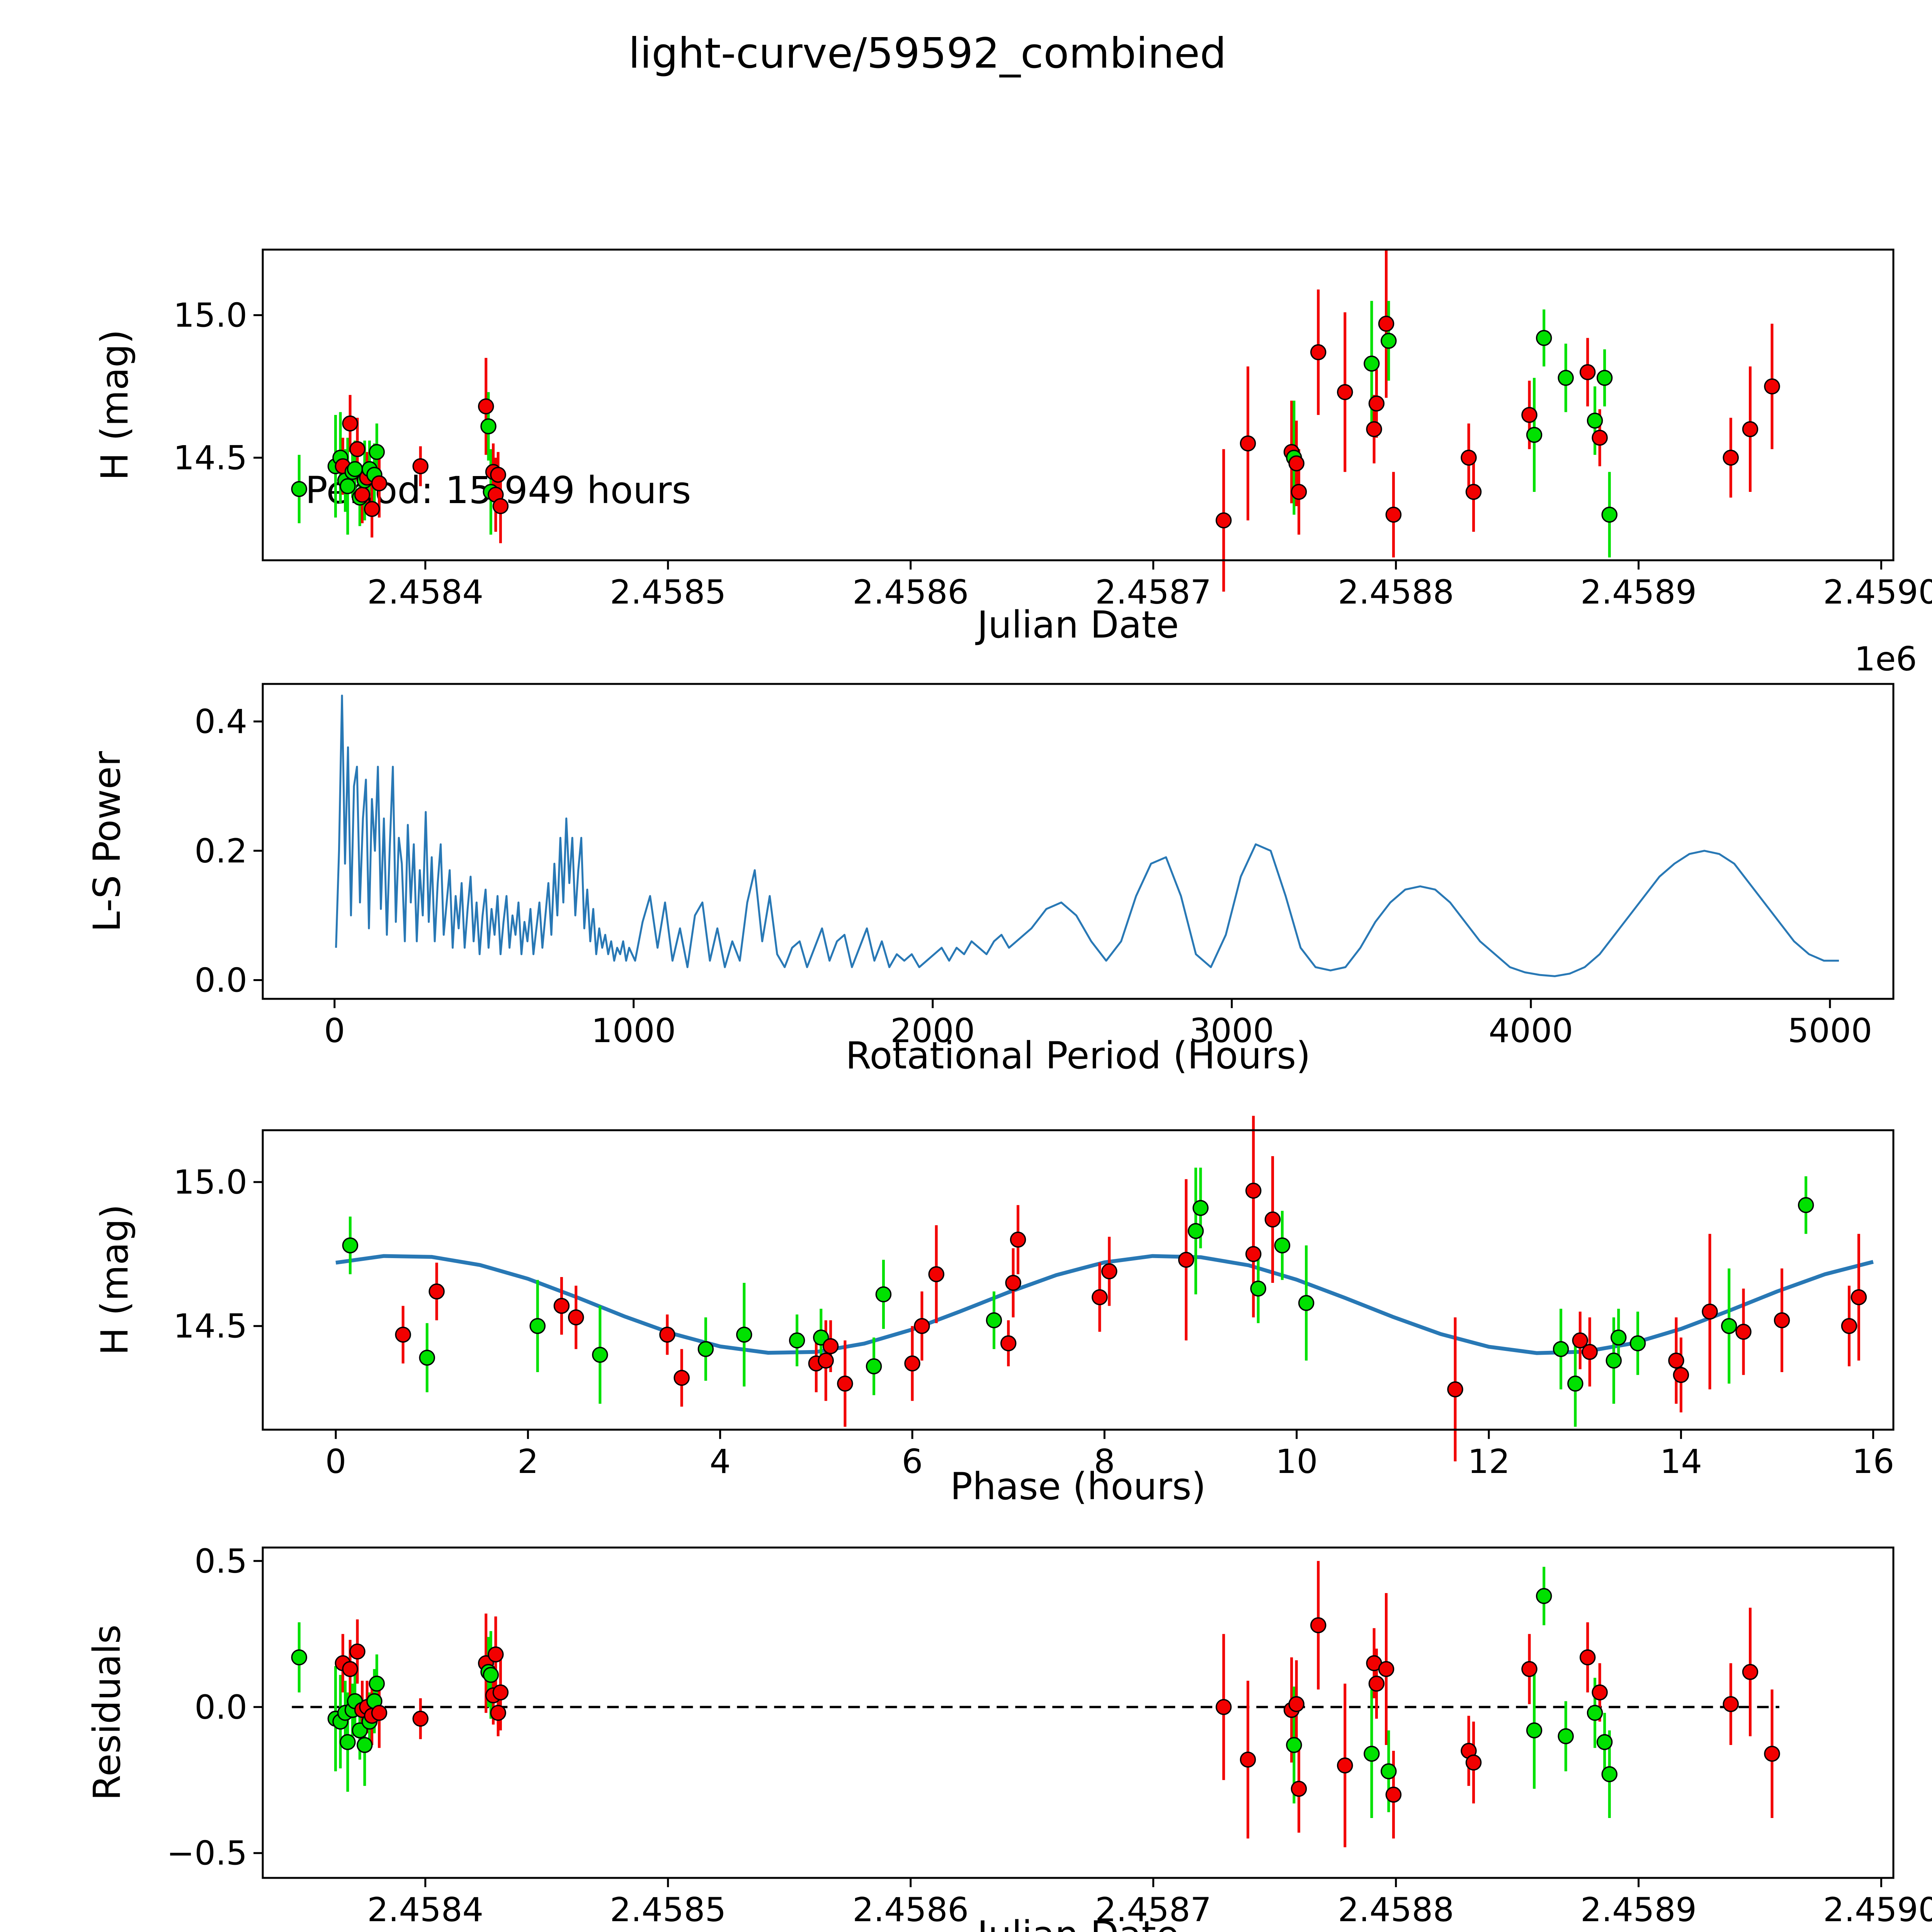  What do you see at coordinates (107, 842) in the screenshot?
I see `periodogram-ylabel: L-S Power` at bounding box center [107, 842].